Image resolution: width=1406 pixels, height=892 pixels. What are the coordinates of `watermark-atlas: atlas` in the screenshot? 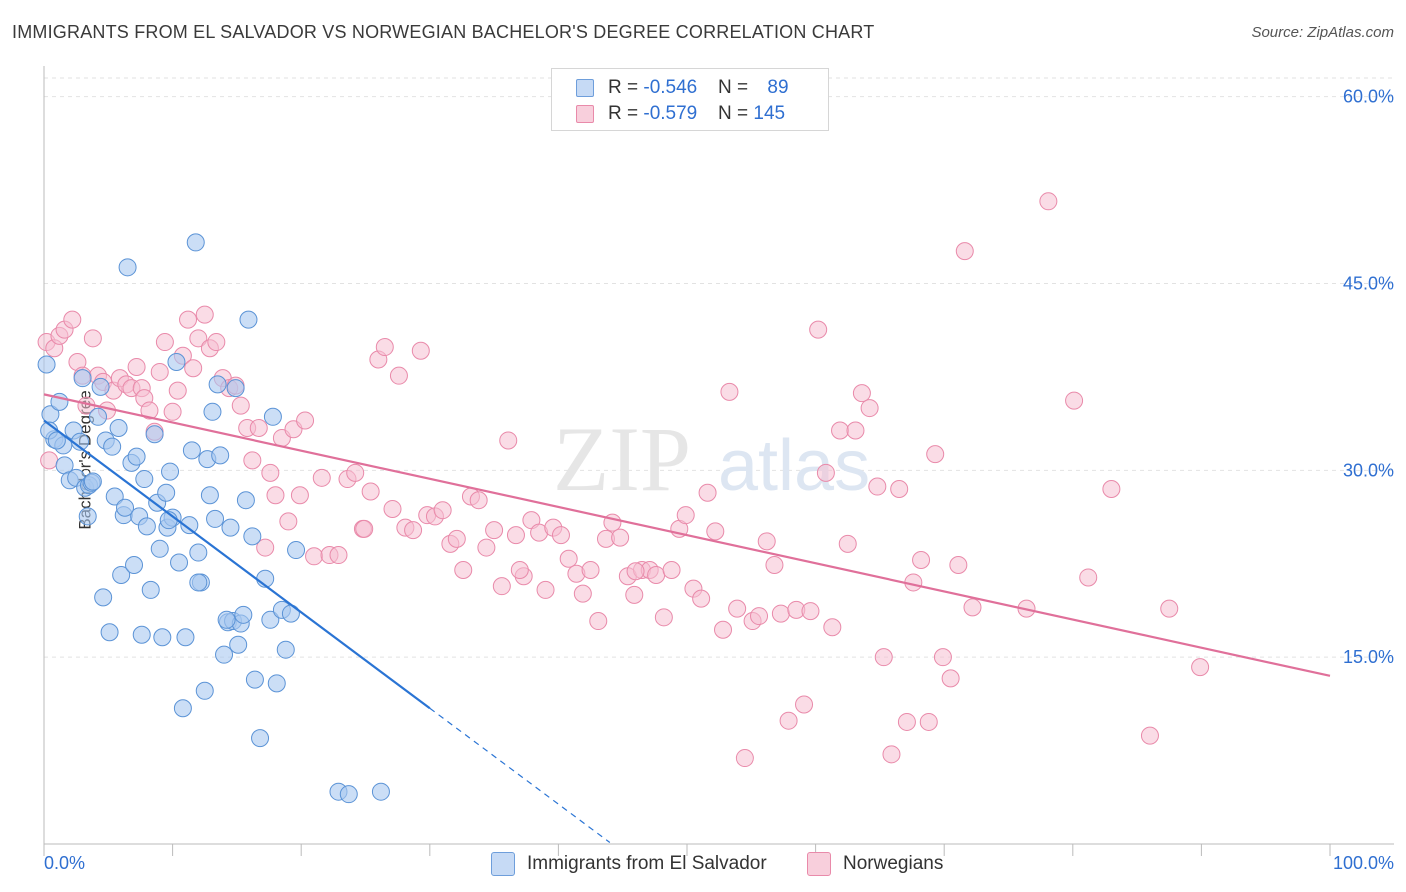 It's located at (794, 466).